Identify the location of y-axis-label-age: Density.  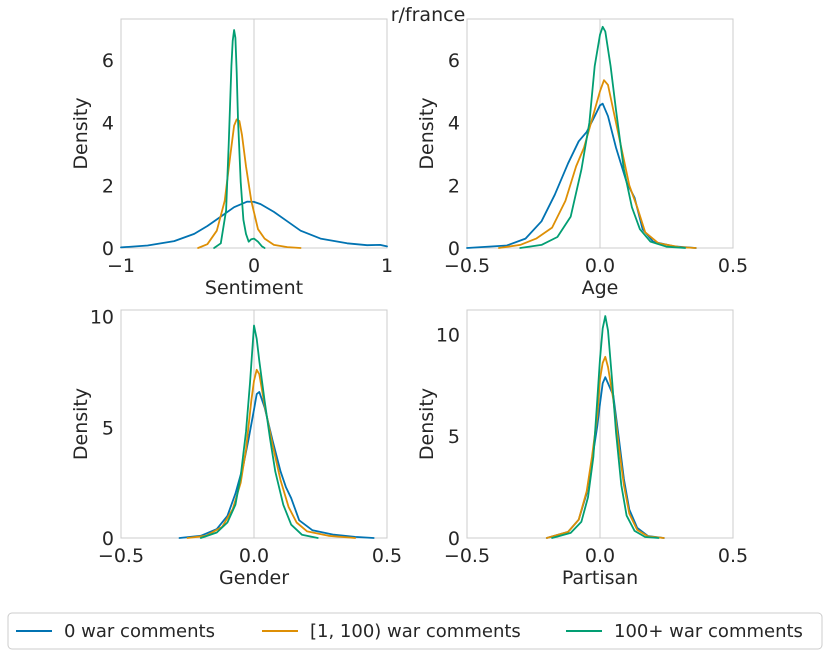
(427, 133).